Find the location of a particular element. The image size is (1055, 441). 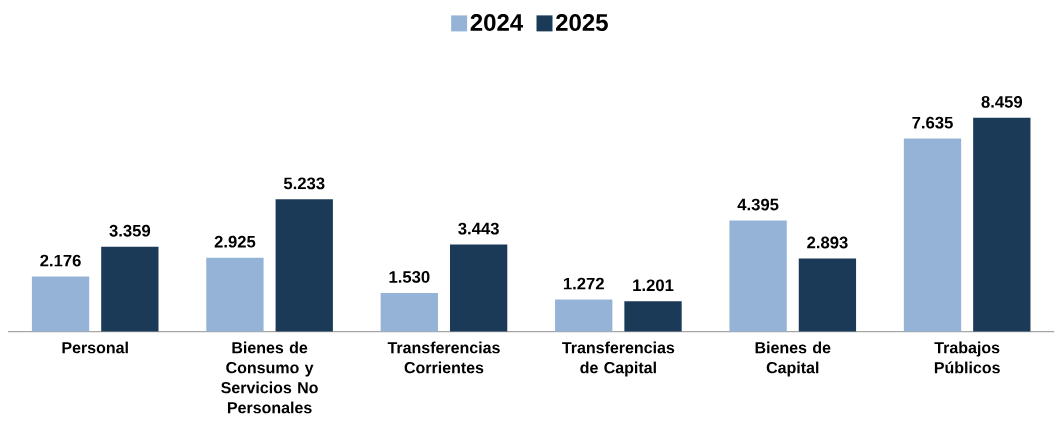

legend-label: 2024 is located at coordinates (497, 23).